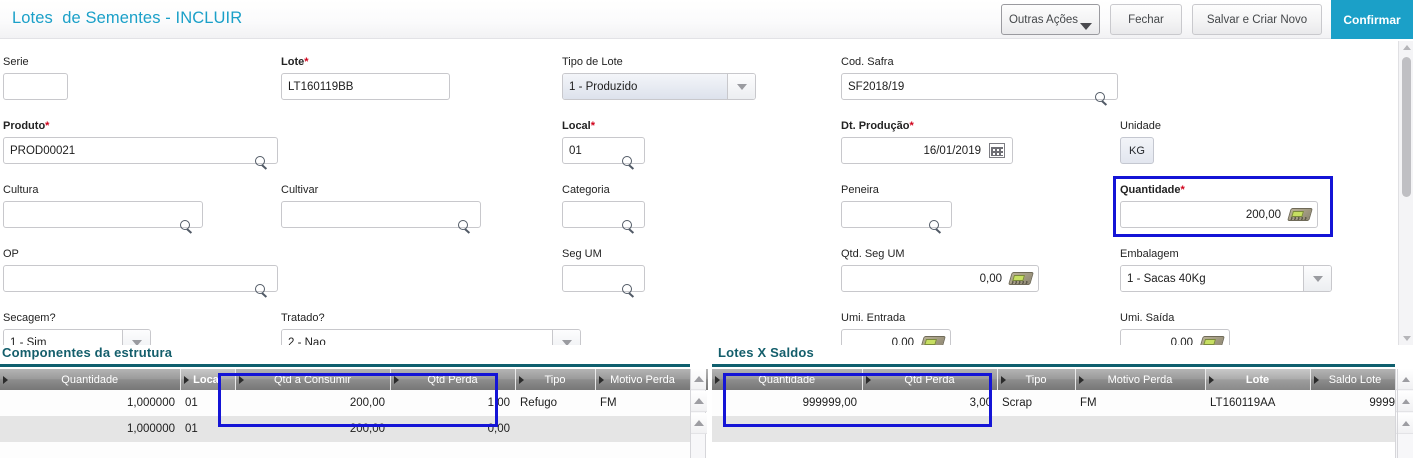 Image resolution: width=1413 pixels, height=458 pixels. I want to click on local-input: 01, so click(603, 151).